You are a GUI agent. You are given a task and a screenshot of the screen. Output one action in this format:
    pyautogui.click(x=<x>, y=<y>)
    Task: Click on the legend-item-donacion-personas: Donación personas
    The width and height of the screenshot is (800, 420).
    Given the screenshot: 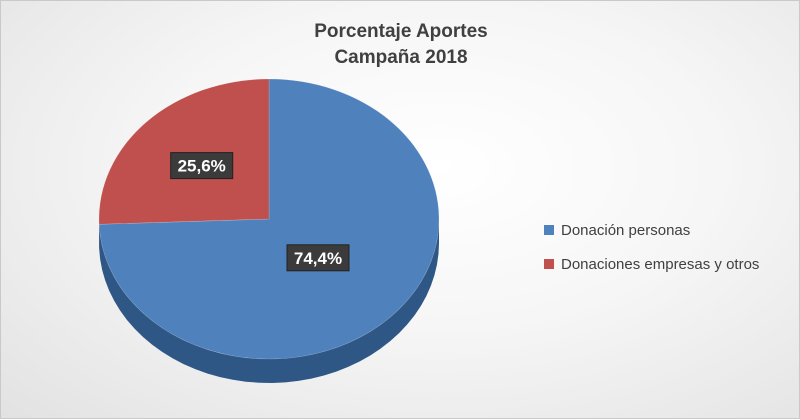 What is the action you would take?
    pyautogui.click(x=651, y=230)
    